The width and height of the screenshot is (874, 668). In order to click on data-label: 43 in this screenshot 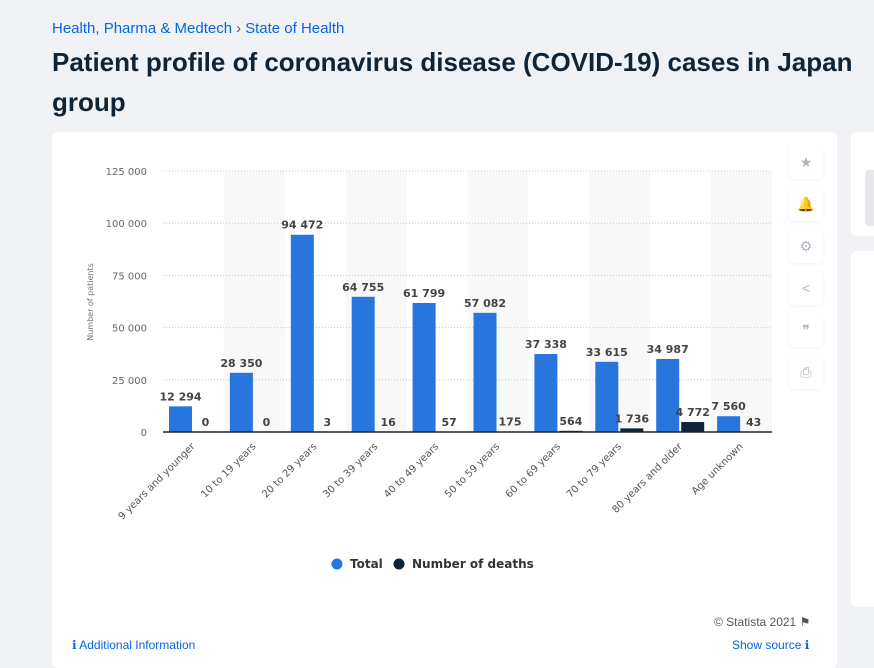, I will do `click(753, 422)`.